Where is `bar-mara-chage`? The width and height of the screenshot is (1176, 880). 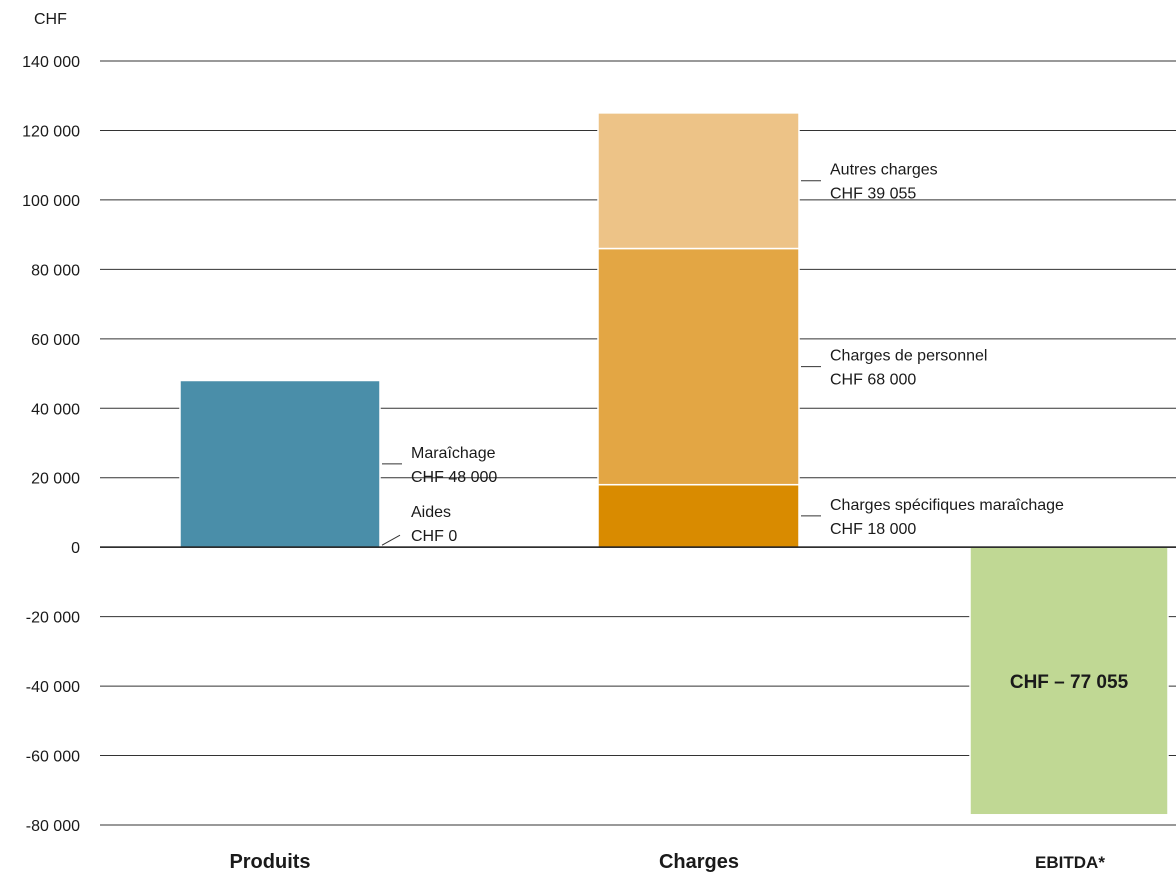 bar-mara-chage is located at coordinates (280, 463).